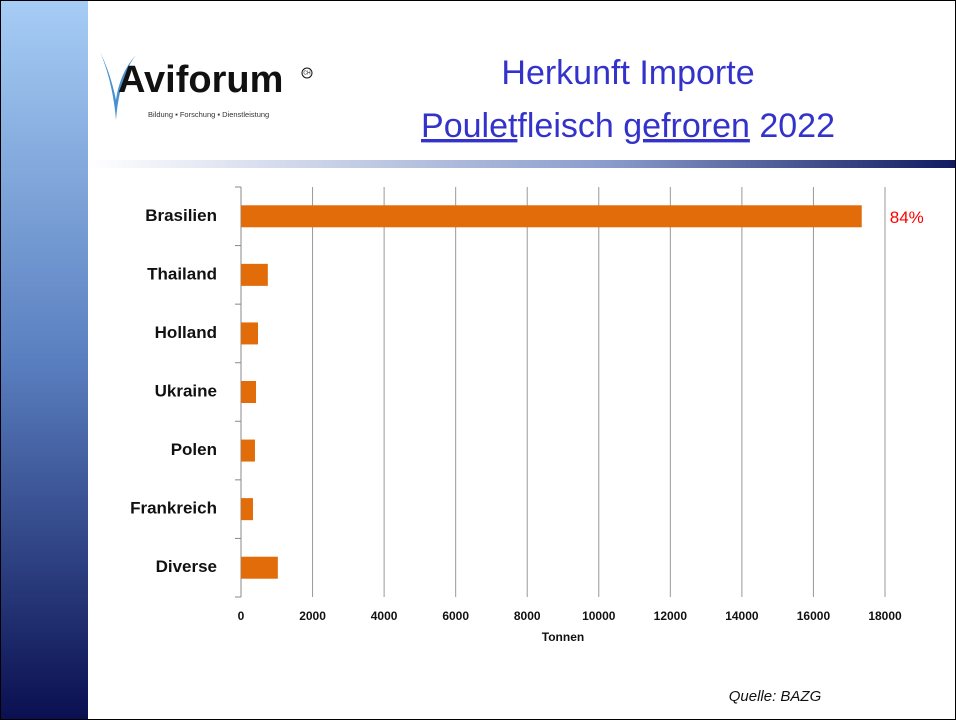 The height and width of the screenshot is (720, 956). What do you see at coordinates (194, 449) in the screenshot?
I see `y-tick-label: Polen` at bounding box center [194, 449].